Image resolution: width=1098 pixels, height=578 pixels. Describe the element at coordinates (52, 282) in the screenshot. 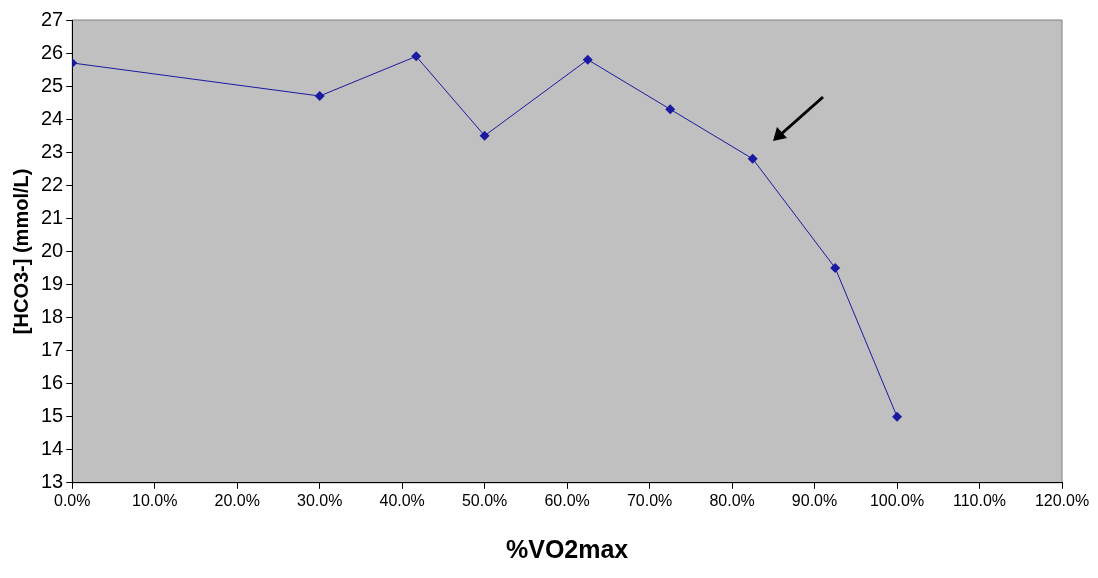

I see `y-tick-label: 19` at that location.